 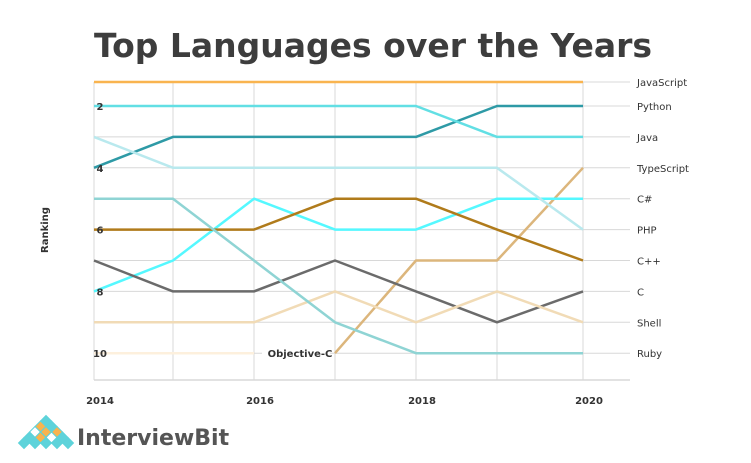 I want to click on annotation: Objective-C, so click(x=297, y=353).